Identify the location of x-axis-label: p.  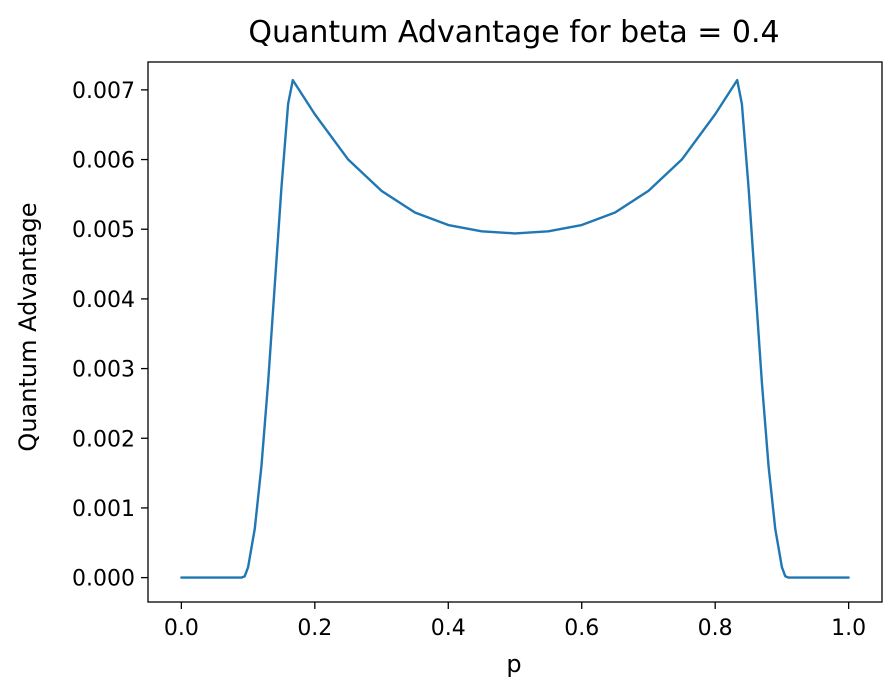
(513, 664).